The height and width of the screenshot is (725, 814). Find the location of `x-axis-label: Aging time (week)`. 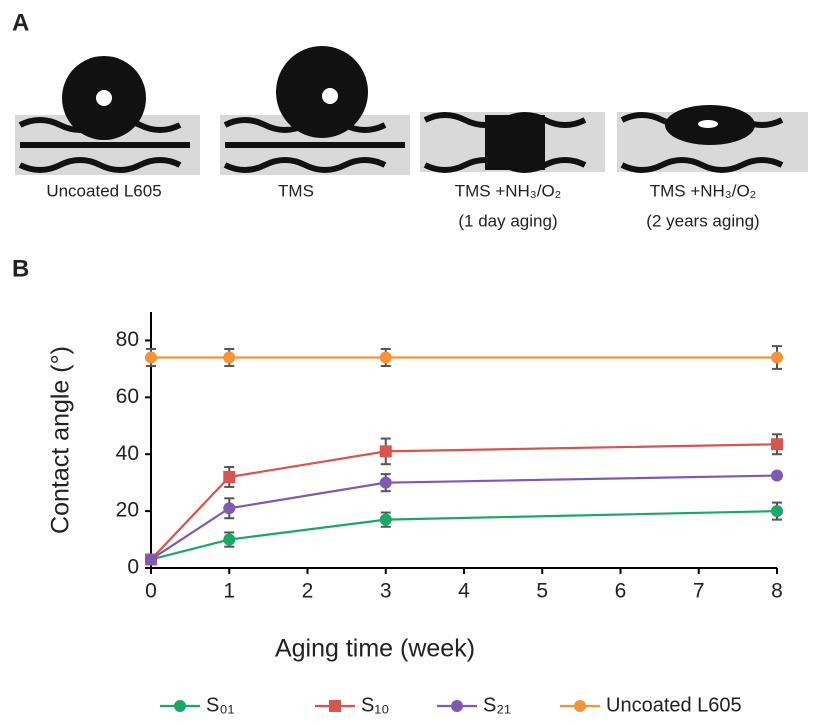

x-axis-label: Aging time (week) is located at coordinates (375, 649).